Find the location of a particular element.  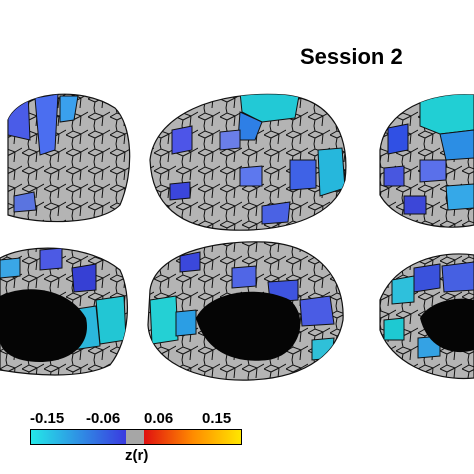

brain-lateral-left is located at coordinates (69, 158).